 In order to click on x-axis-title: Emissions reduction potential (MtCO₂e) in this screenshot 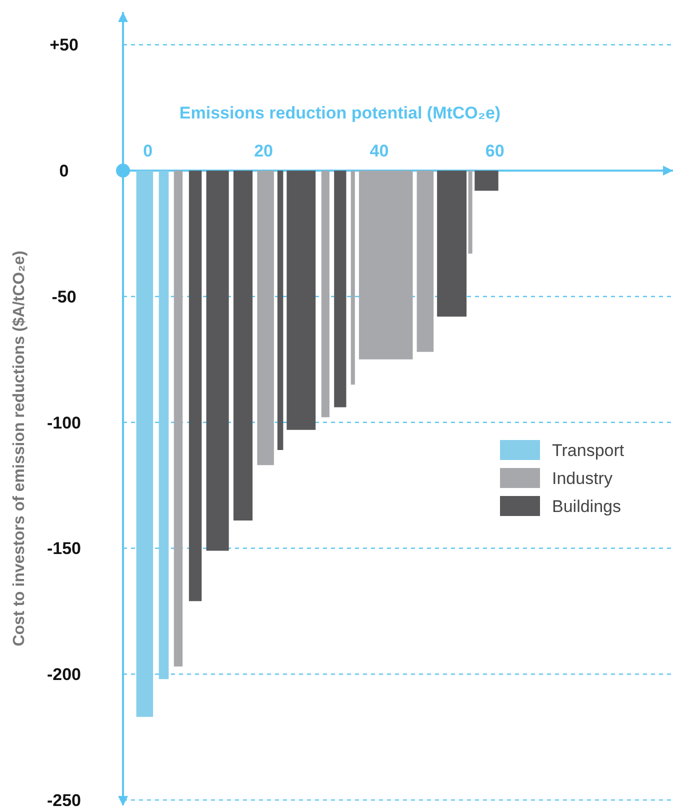, I will do `click(340, 113)`.